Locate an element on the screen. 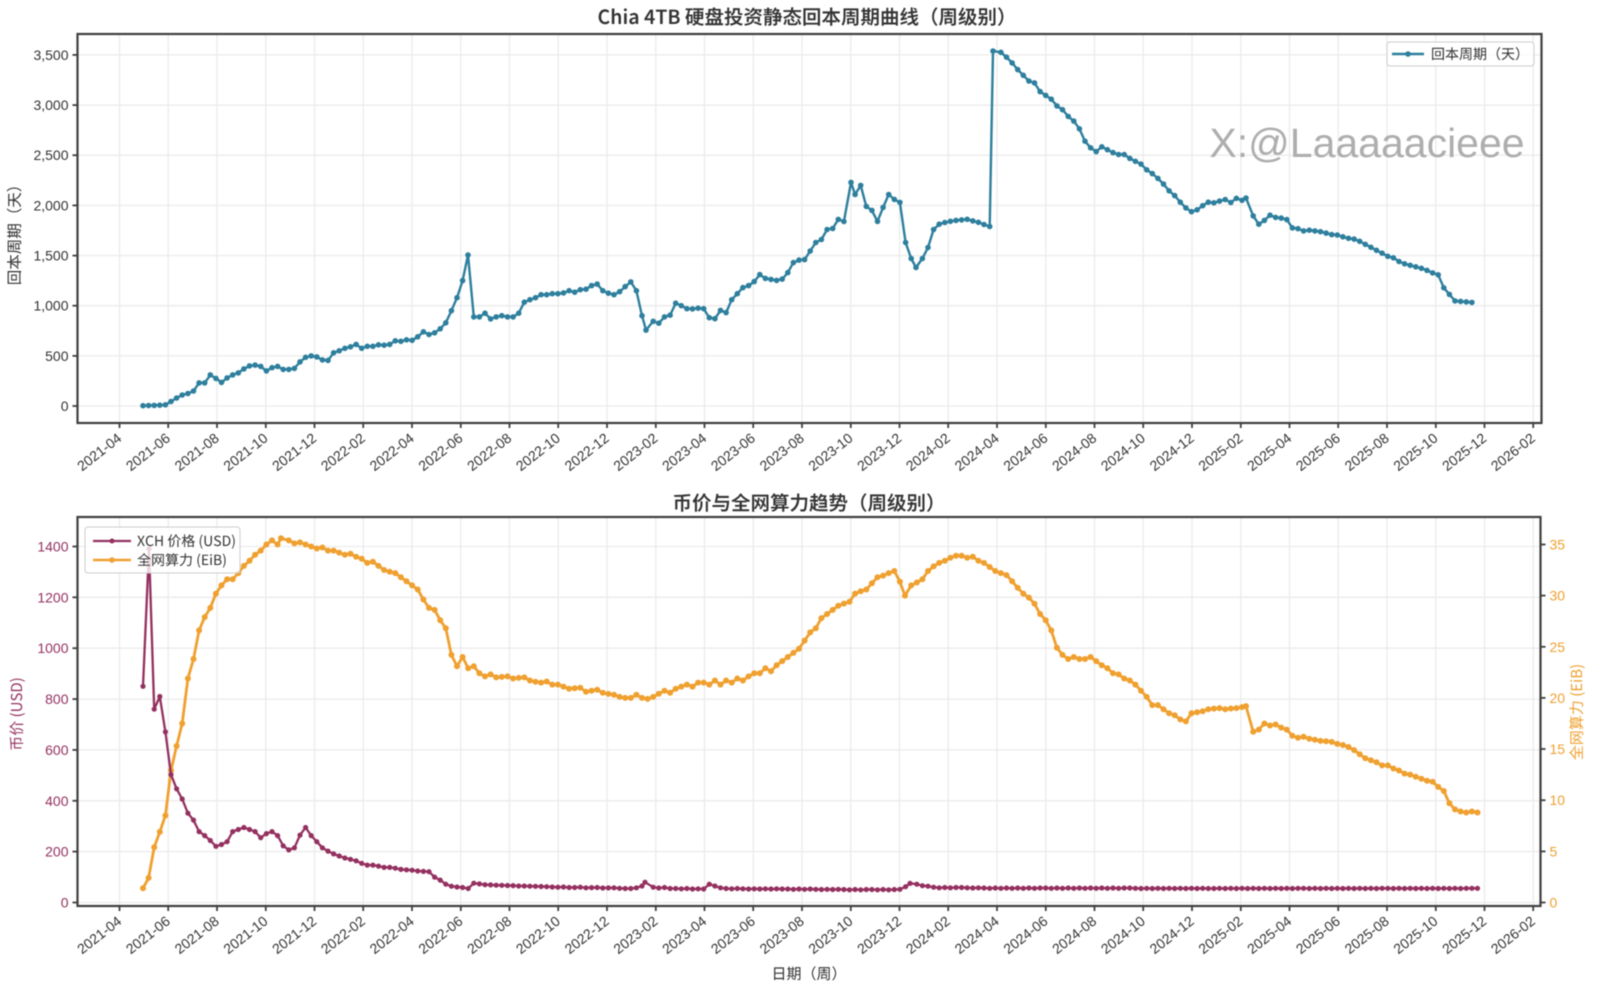 The image size is (1600, 1000). svg-text: X:@Laaaaacieee is located at coordinates (1366, 143).